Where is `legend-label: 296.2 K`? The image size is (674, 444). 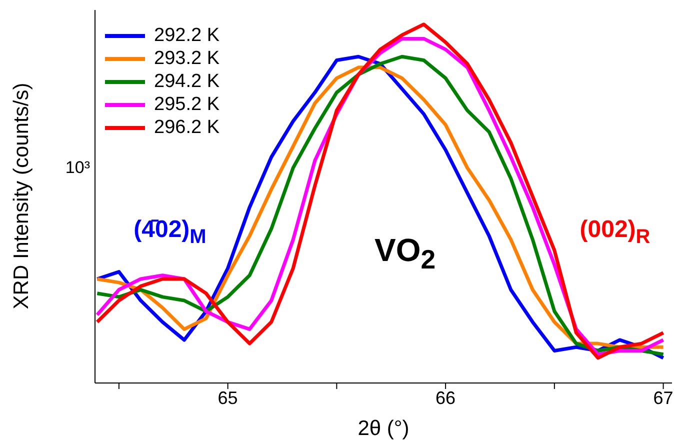 legend-label: 296.2 K is located at coordinates (187, 127).